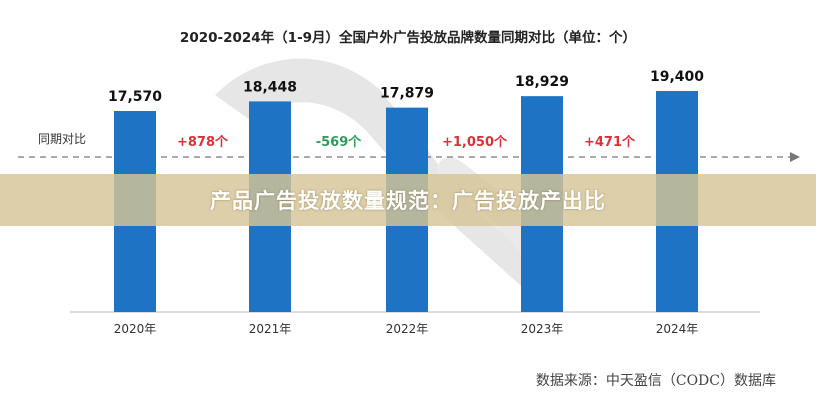 The image size is (816, 400). I want to click on bar-value-label: 17,570, so click(135, 97).